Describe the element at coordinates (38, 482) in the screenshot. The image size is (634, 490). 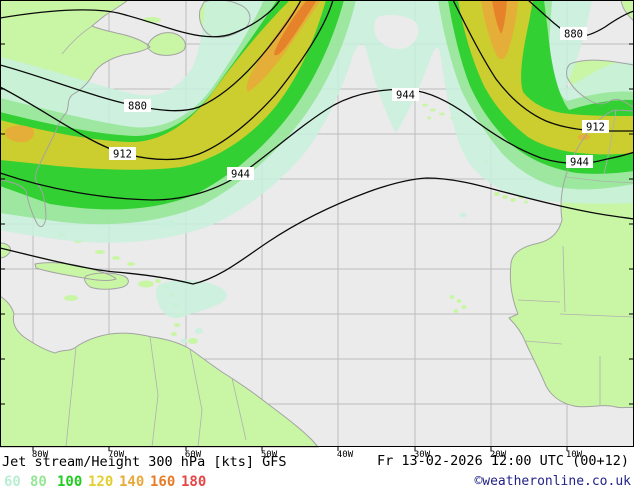
I see `legend-value: 80` at that location.